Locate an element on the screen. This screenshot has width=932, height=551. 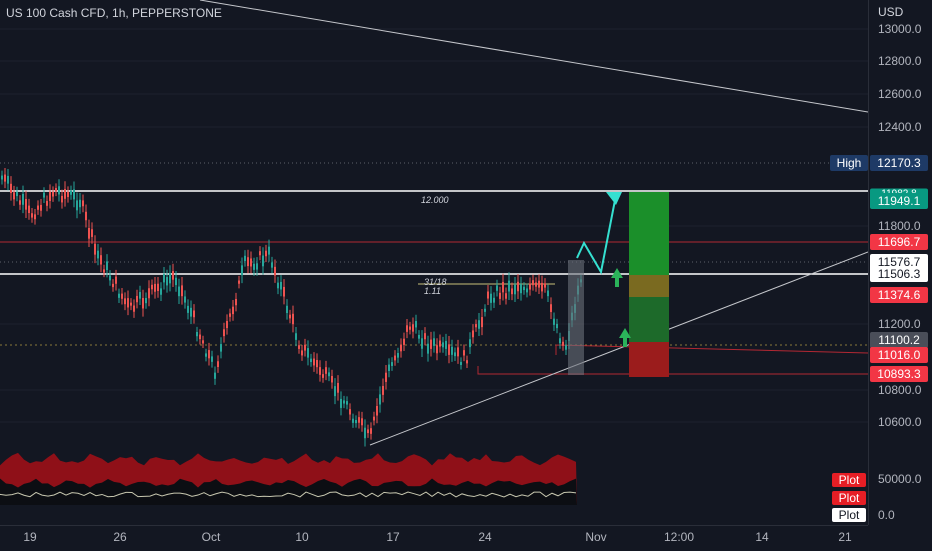
lower-target-zone is located at coordinates (649, 319).